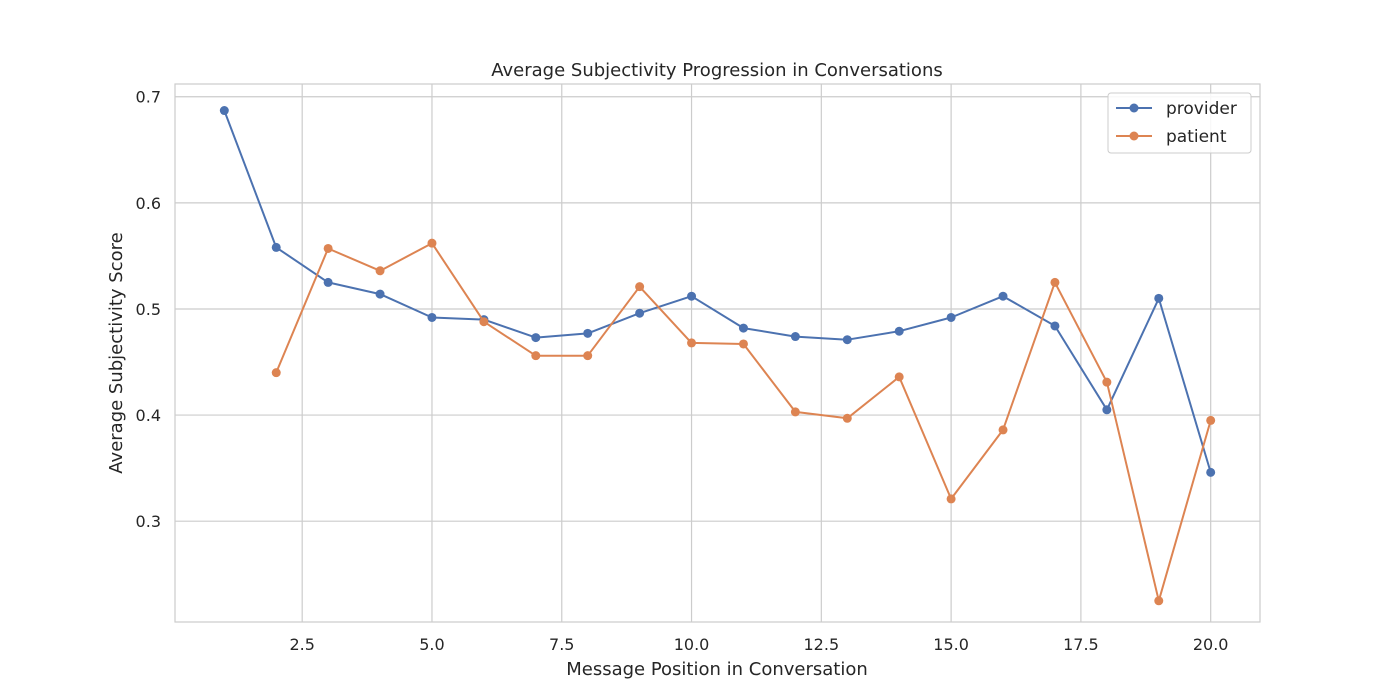 This screenshot has width=1400, height=700. What do you see at coordinates (148, 203) in the screenshot?
I see `y-tick-label: 0.6` at bounding box center [148, 203].